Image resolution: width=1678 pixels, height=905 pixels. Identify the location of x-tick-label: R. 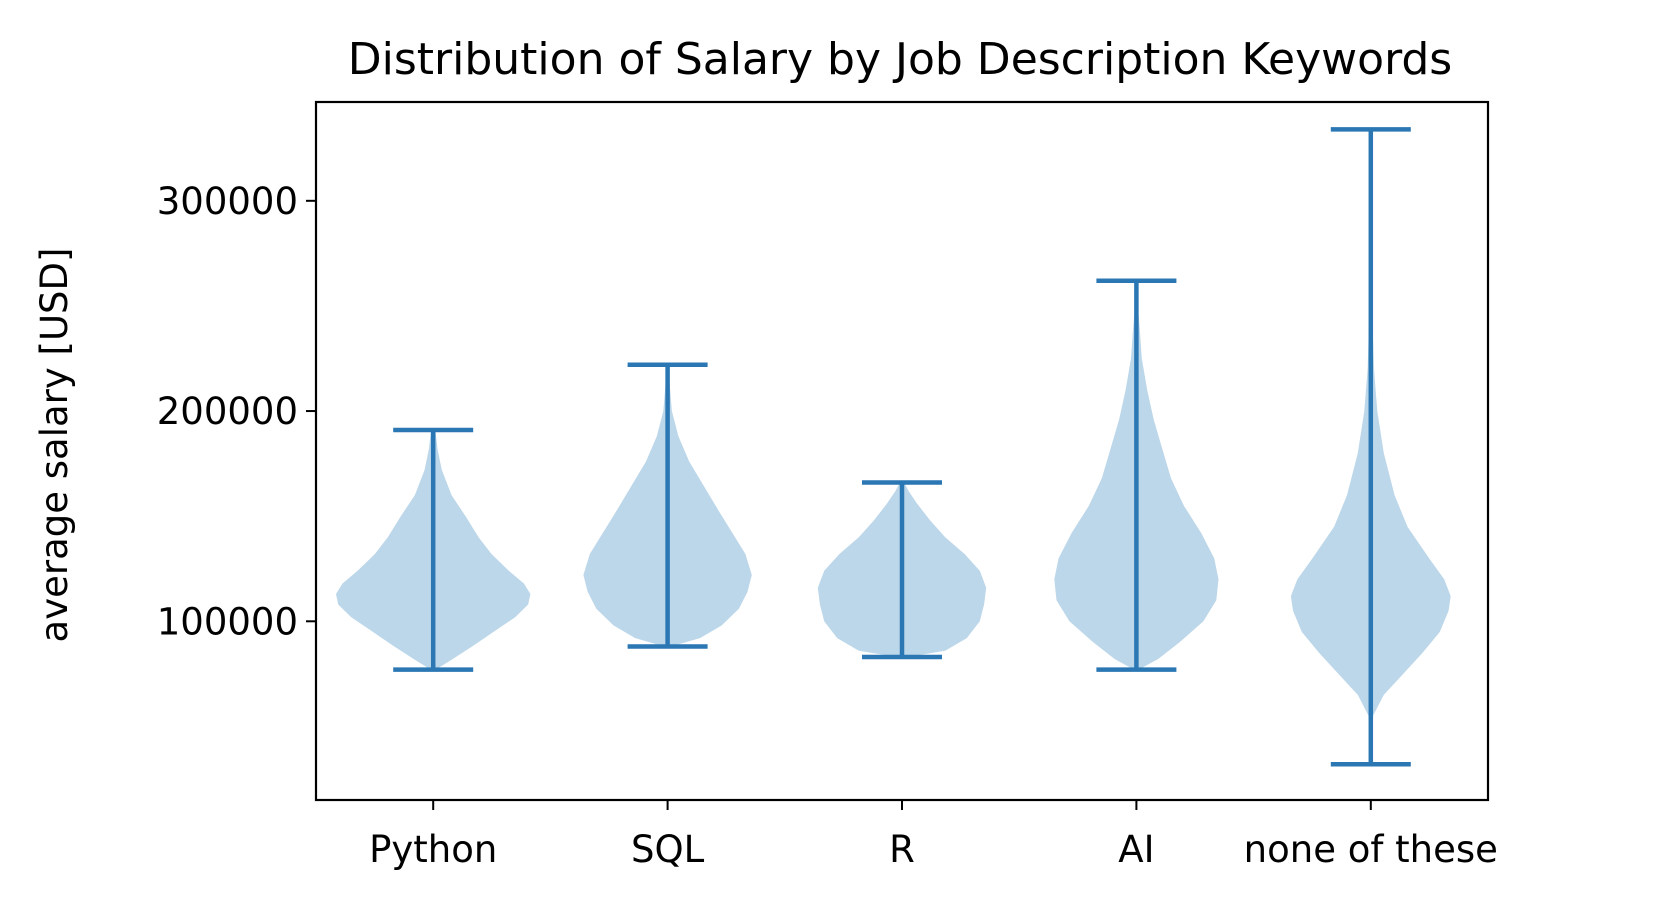
(902, 849).